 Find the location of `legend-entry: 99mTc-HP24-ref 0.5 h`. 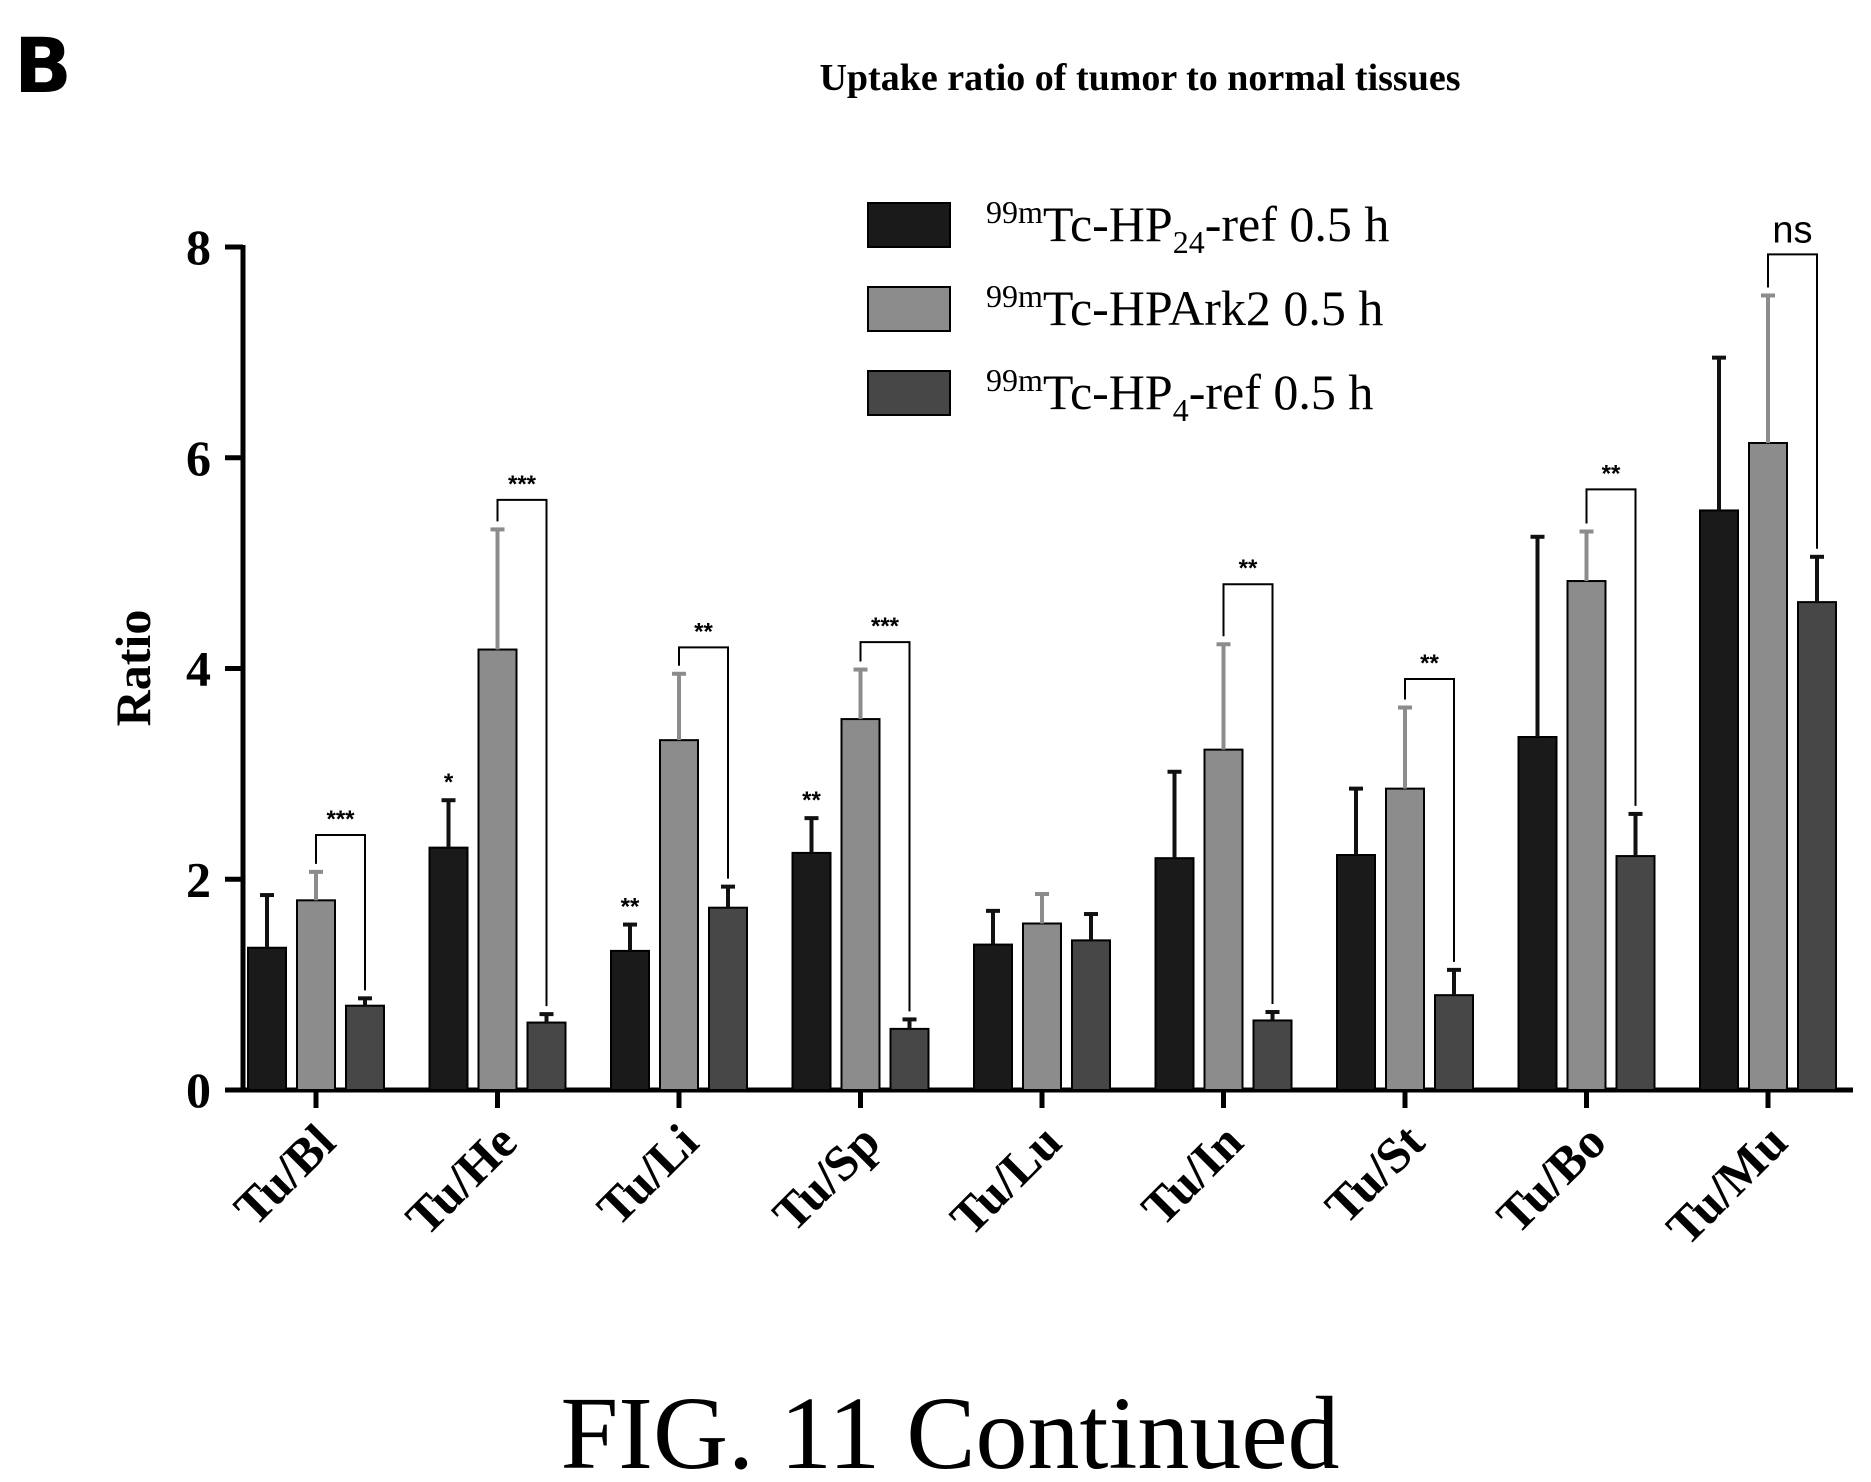

legend-entry: 99mTc-HP24-ref 0.5 h is located at coordinates (1187, 227).